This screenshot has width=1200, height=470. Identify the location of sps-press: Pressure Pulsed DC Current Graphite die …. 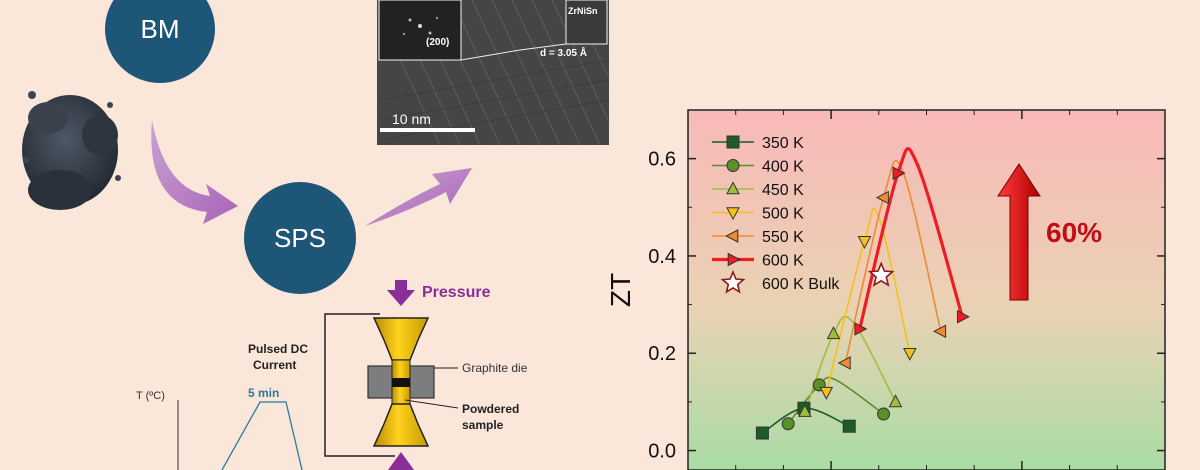
(388, 375).